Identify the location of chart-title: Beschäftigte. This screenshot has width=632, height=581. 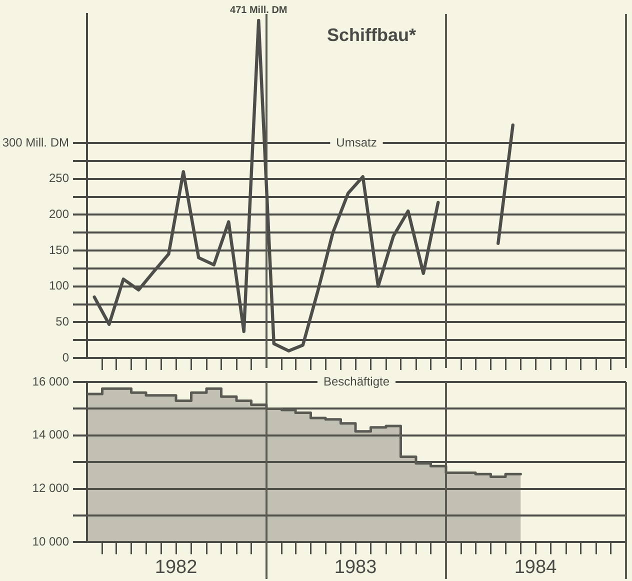
(356, 381).